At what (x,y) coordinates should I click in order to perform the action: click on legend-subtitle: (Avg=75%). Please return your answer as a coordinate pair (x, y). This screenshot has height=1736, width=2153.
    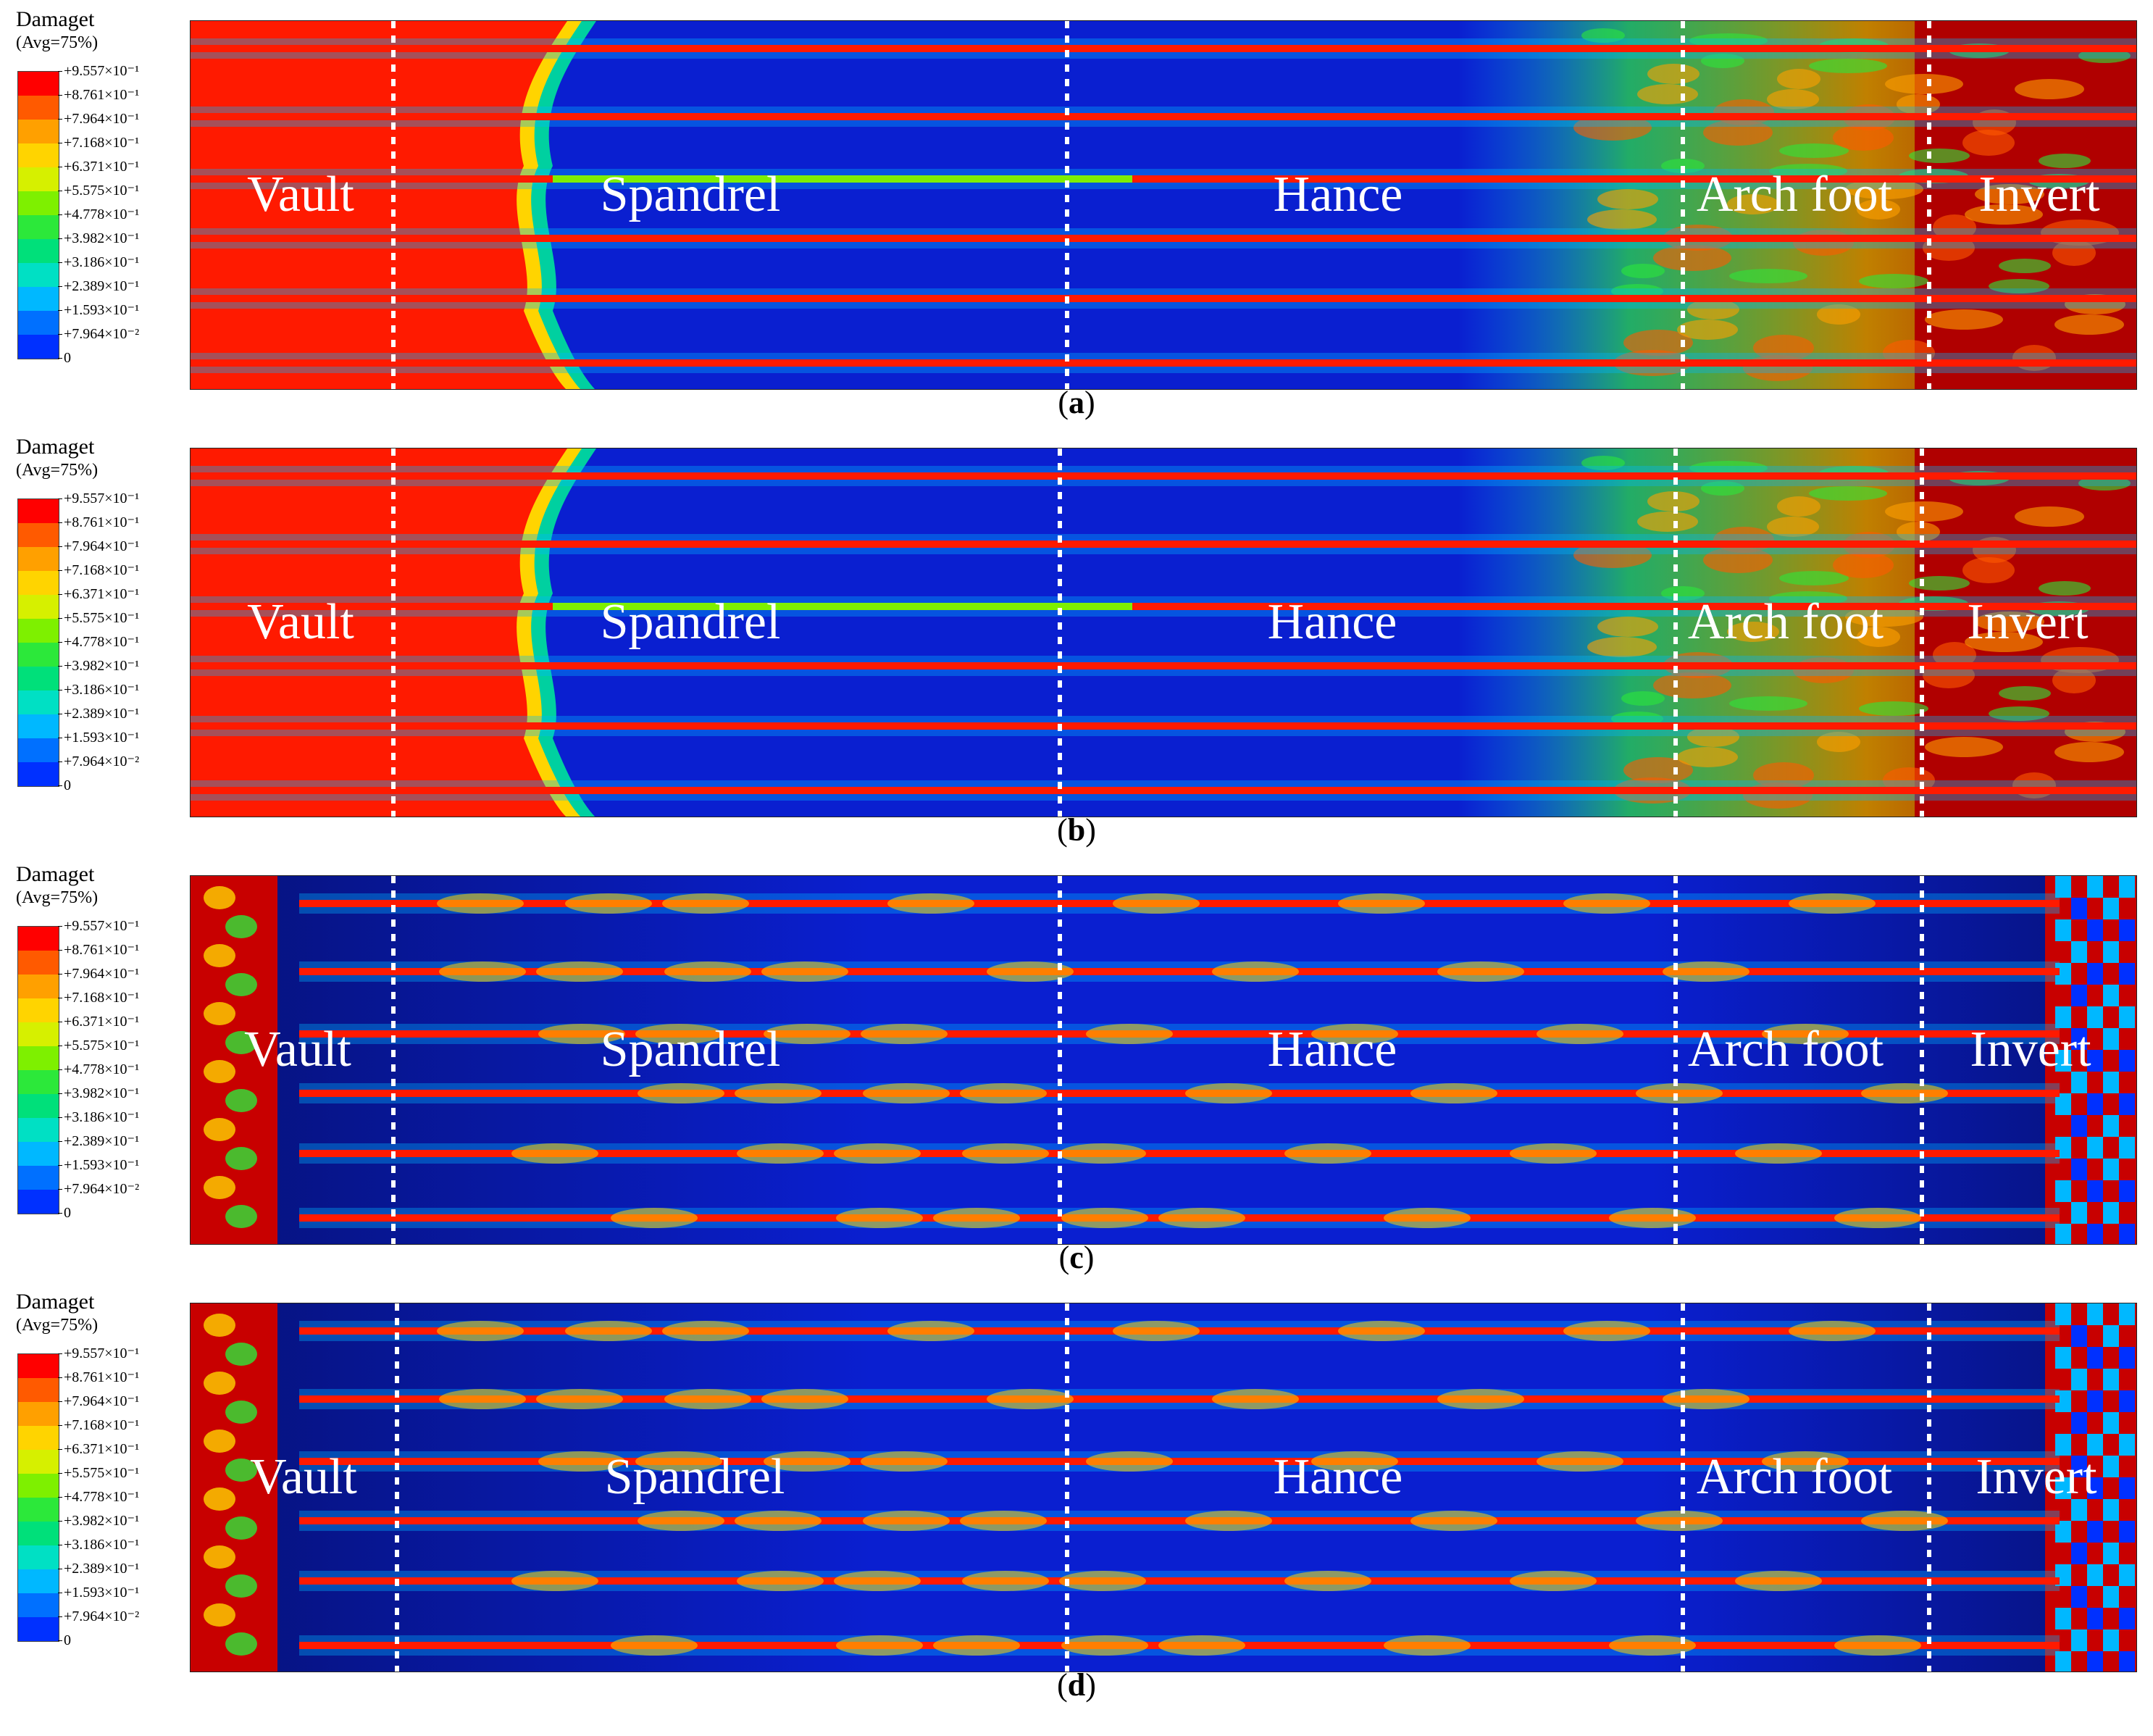
    Looking at the image, I should click on (58, 1325).